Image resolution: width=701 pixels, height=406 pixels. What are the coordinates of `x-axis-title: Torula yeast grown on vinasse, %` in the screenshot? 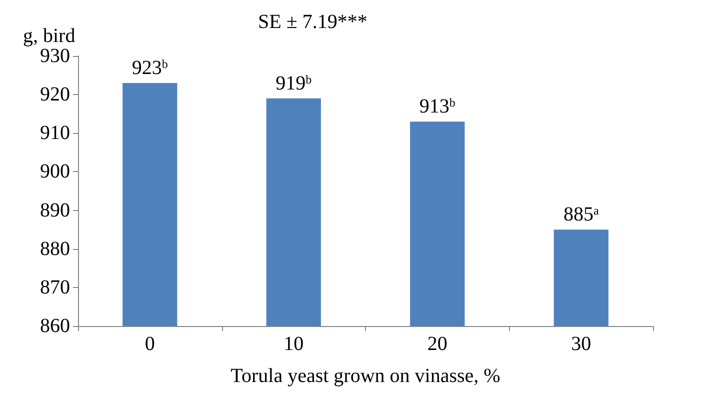 It's located at (365, 376).